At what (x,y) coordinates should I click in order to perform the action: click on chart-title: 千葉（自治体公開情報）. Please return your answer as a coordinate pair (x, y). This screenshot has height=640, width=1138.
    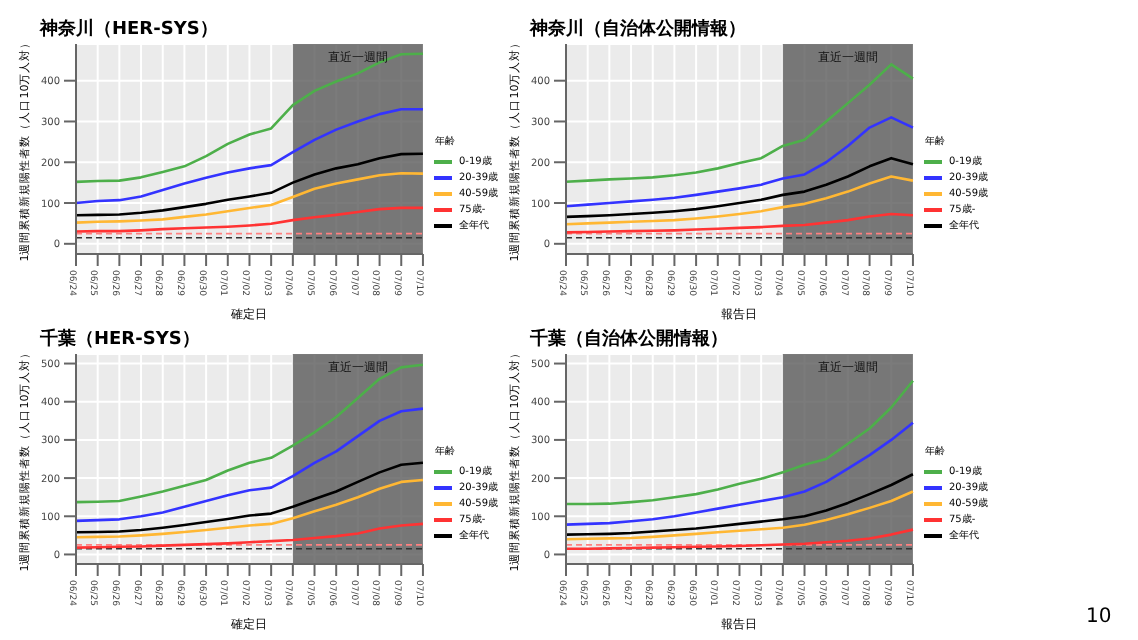
    Looking at the image, I should click on (629, 338).